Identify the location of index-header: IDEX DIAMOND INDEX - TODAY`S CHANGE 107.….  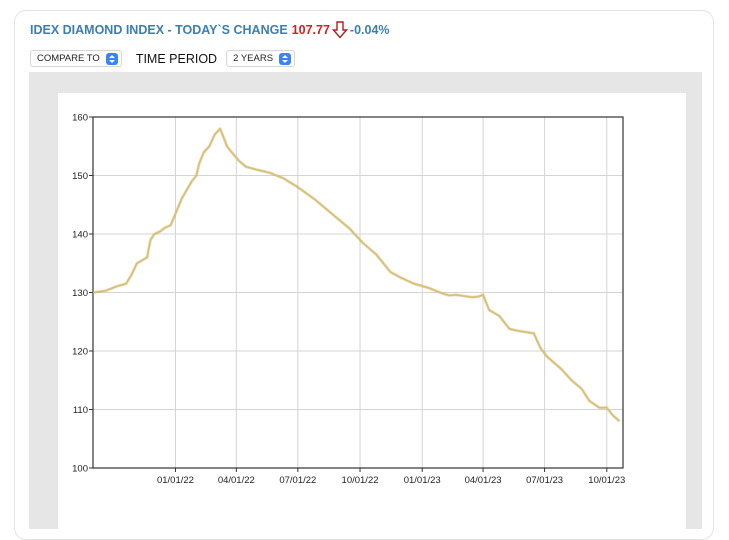
(210, 30).